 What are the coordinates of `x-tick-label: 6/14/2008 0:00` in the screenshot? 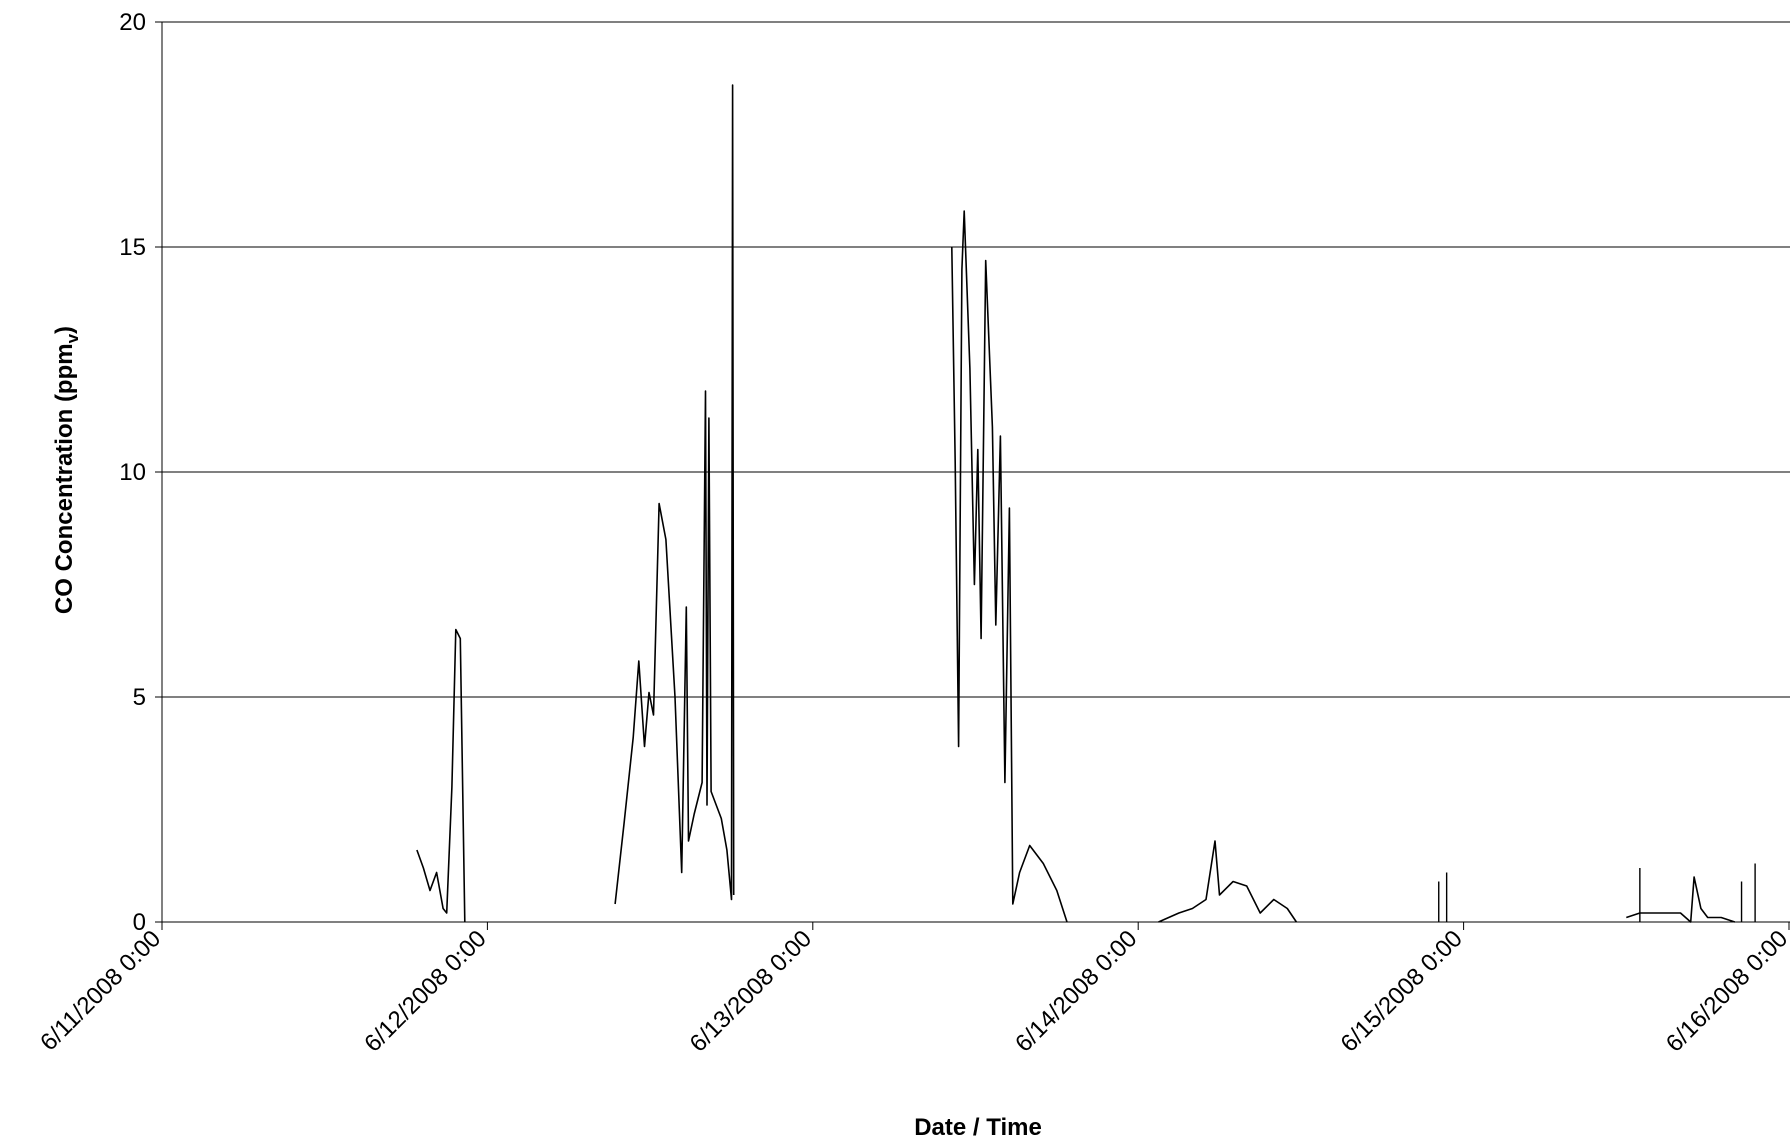 It's located at (1076, 991).